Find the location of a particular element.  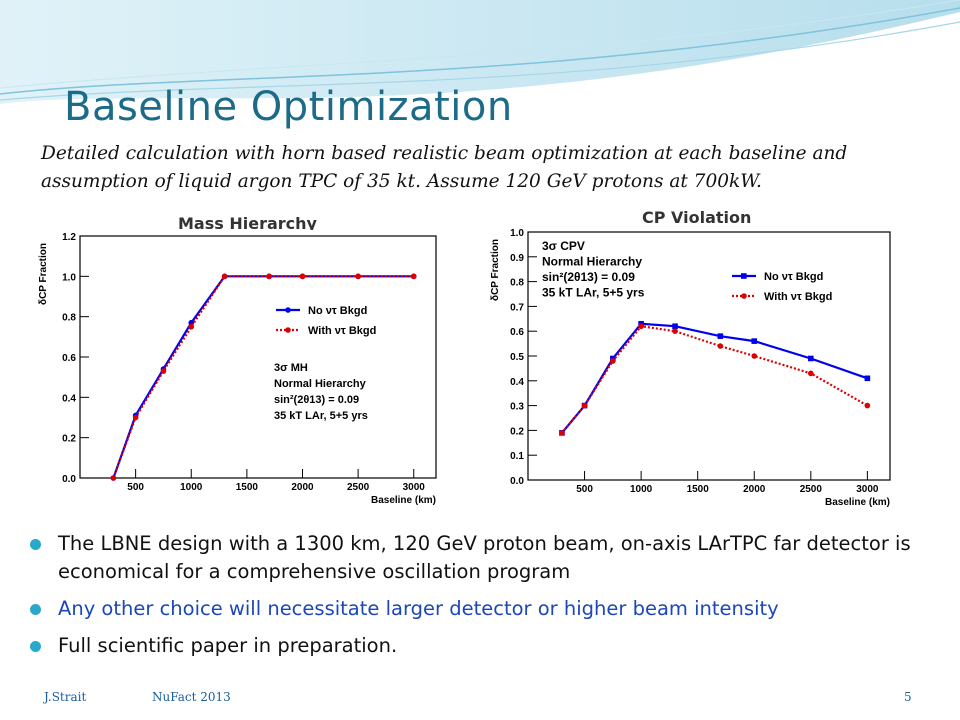

y-tick-label: 0.7 is located at coordinates (517, 307).